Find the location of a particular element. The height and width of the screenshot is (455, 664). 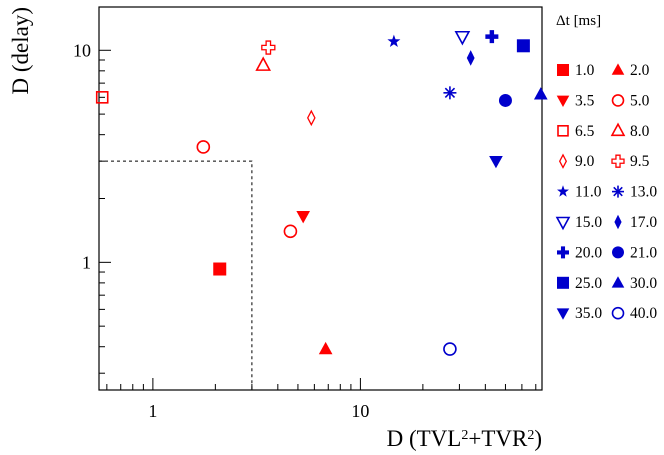

legend-item-13-0: 13.0 is located at coordinates (634, 192).